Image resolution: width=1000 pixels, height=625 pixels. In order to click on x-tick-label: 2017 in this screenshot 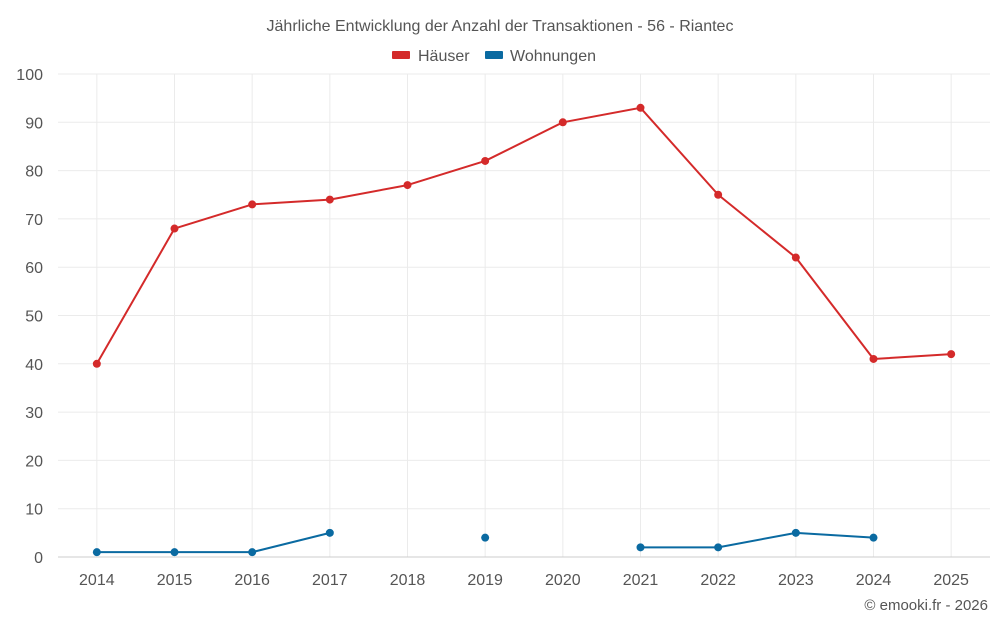, I will do `click(330, 580)`.